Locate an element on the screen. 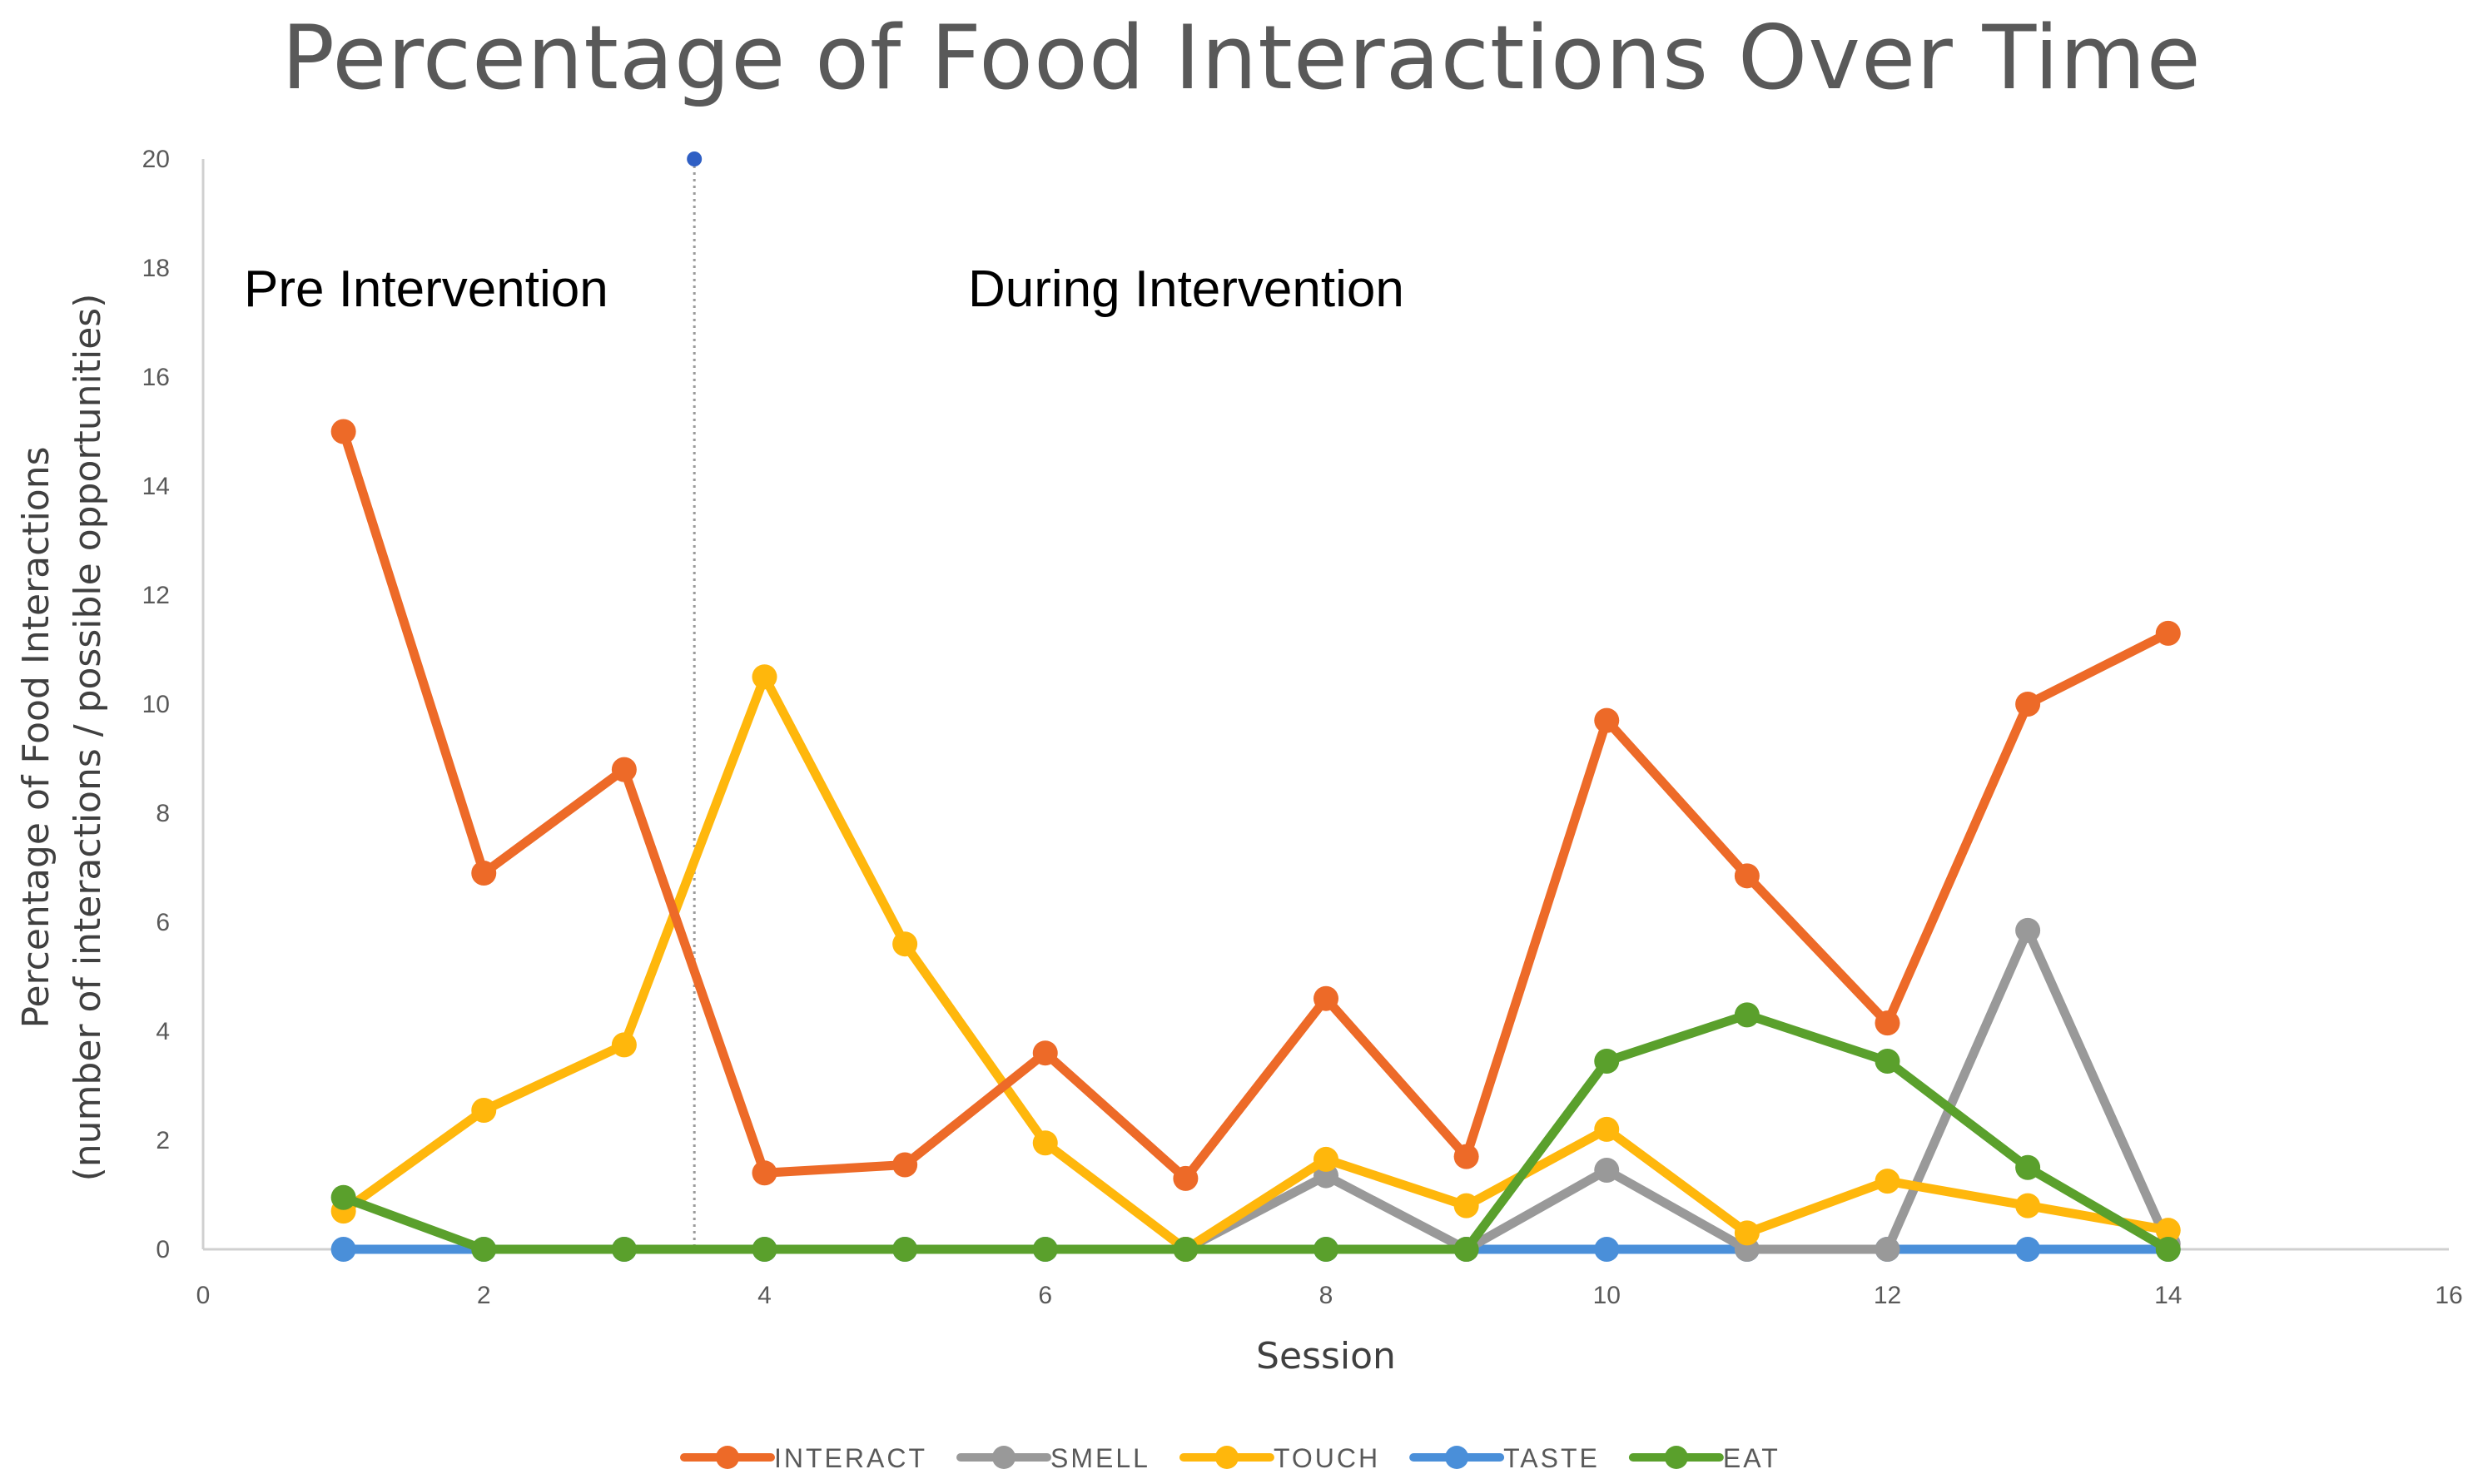 The height and width of the screenshot is (1484, 2483). legend-item-interact: INTERACT is located at coordinates (803, 1458).